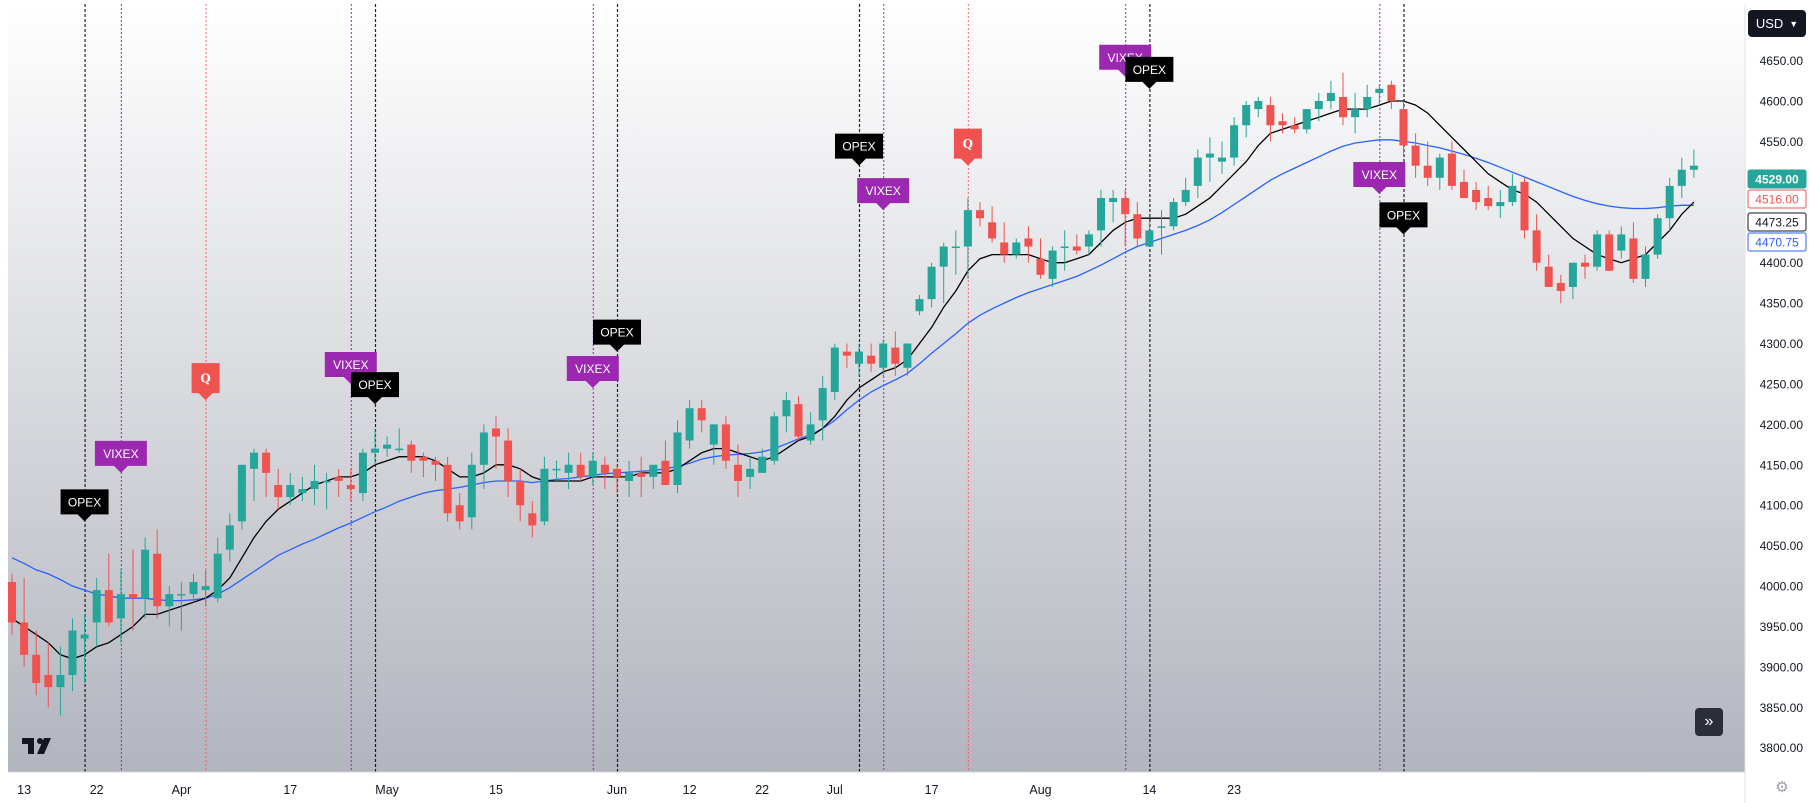 The width and height of the screenshot is (1812, 803). Describe the element at coordinates (1149, 790) in the screenshot. I see `x-tick-label: 14` at that location.